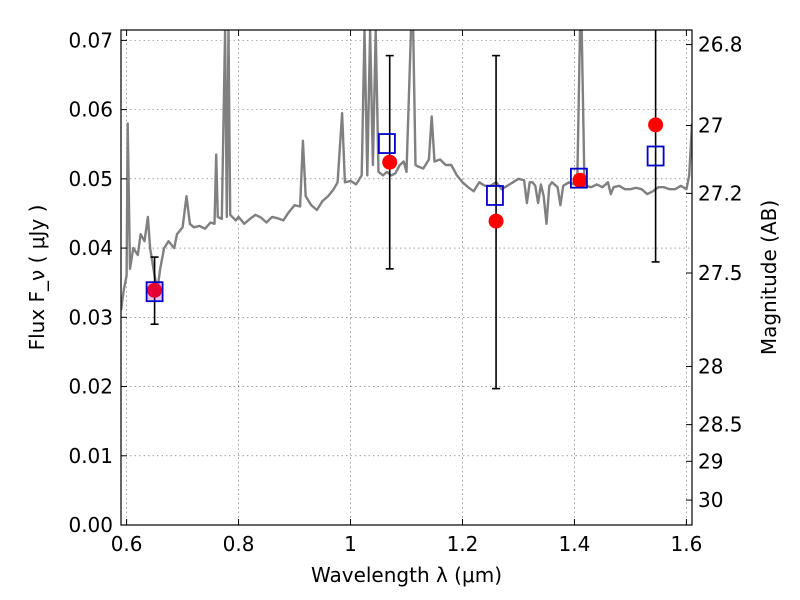  Describe the element at coordinates (90, 110) in the screenshot. I see `y-tick-label: 0.06` at that location.